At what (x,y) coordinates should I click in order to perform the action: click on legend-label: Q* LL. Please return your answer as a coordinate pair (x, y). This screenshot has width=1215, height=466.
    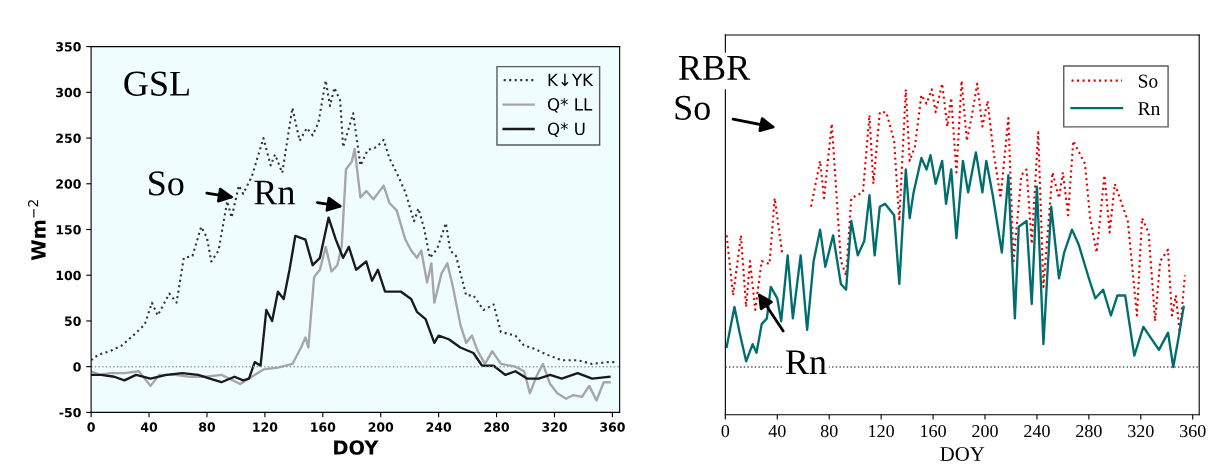
    Looking at the image, I should click on (570, 105).